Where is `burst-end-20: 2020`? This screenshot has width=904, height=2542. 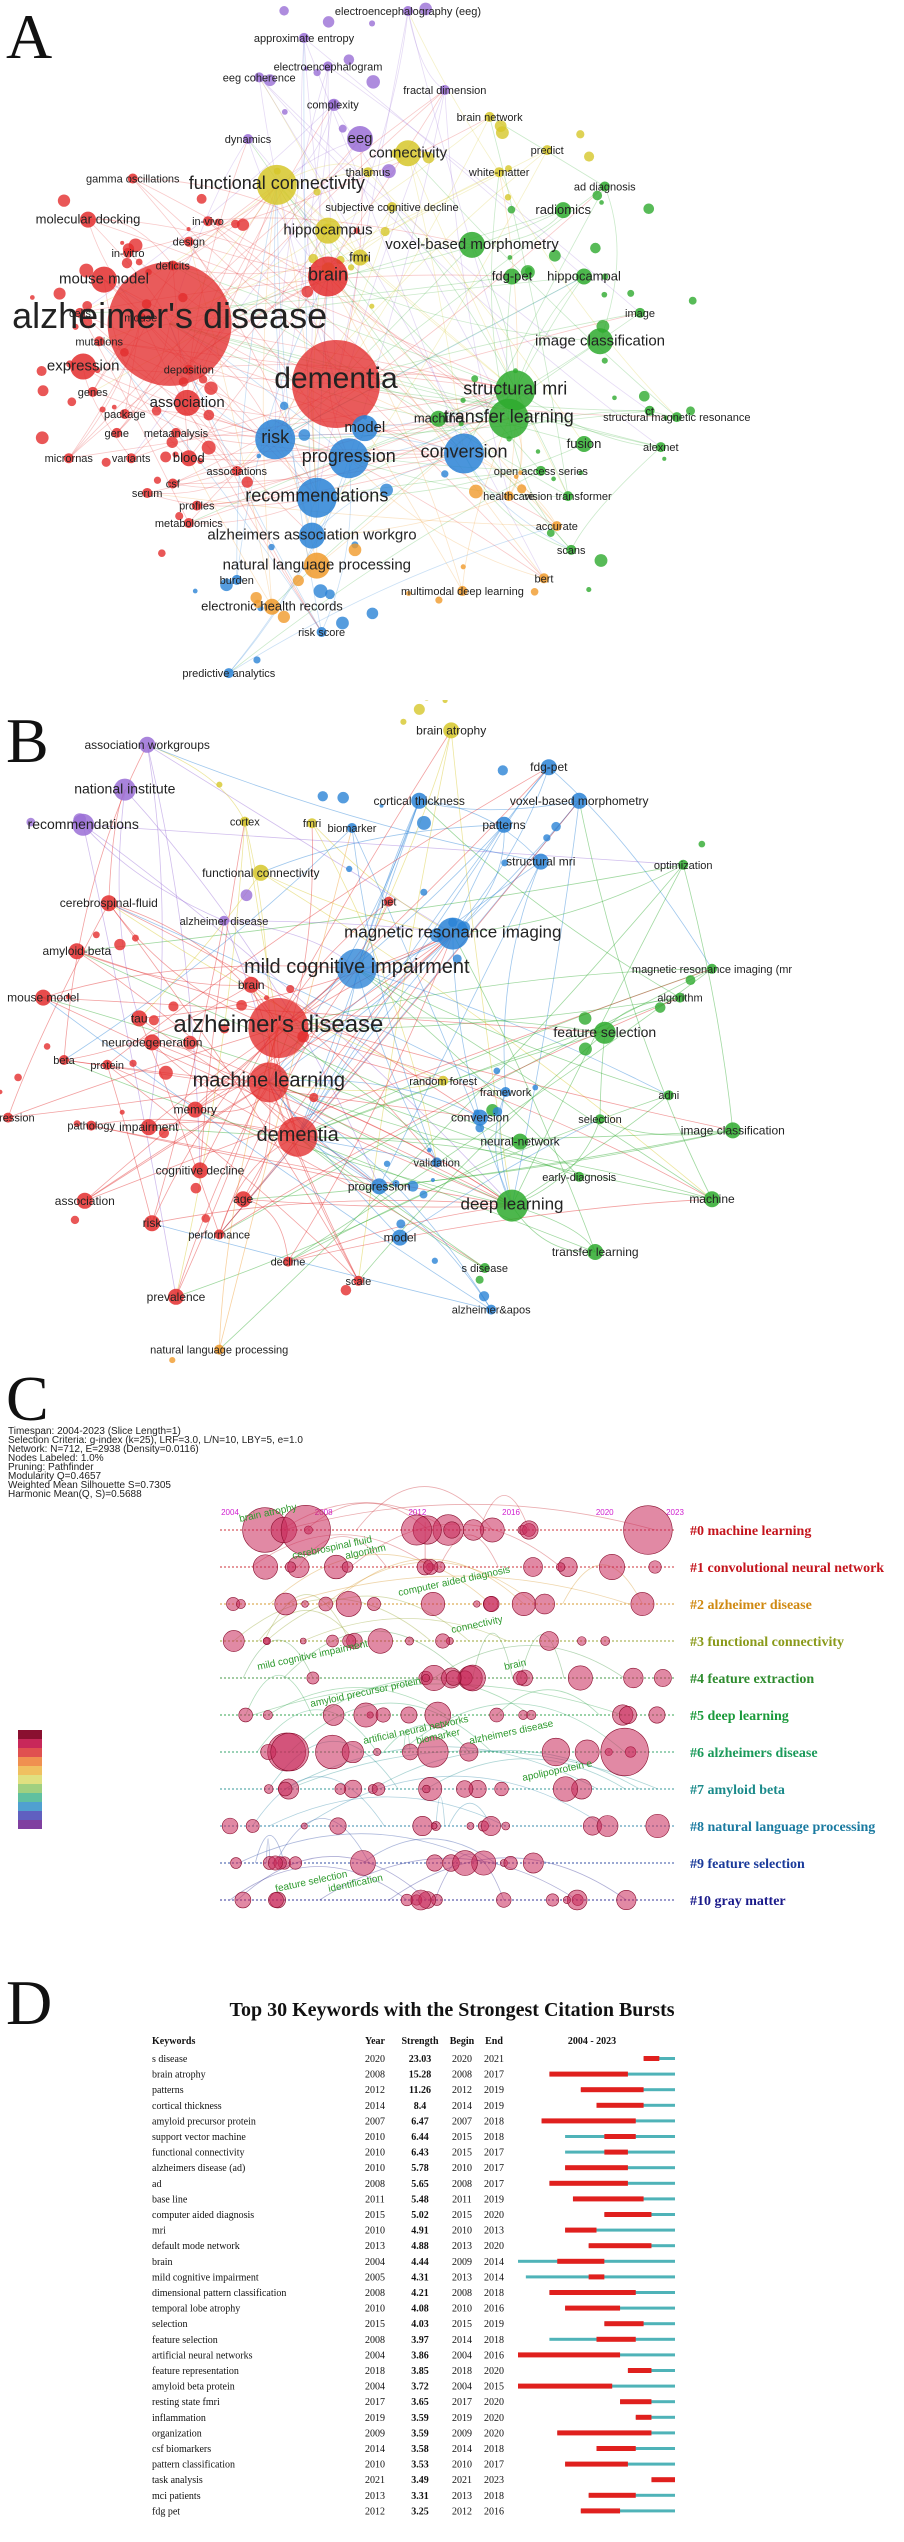 burst-end-20: 2020 is located at coordinates (494, 2371).